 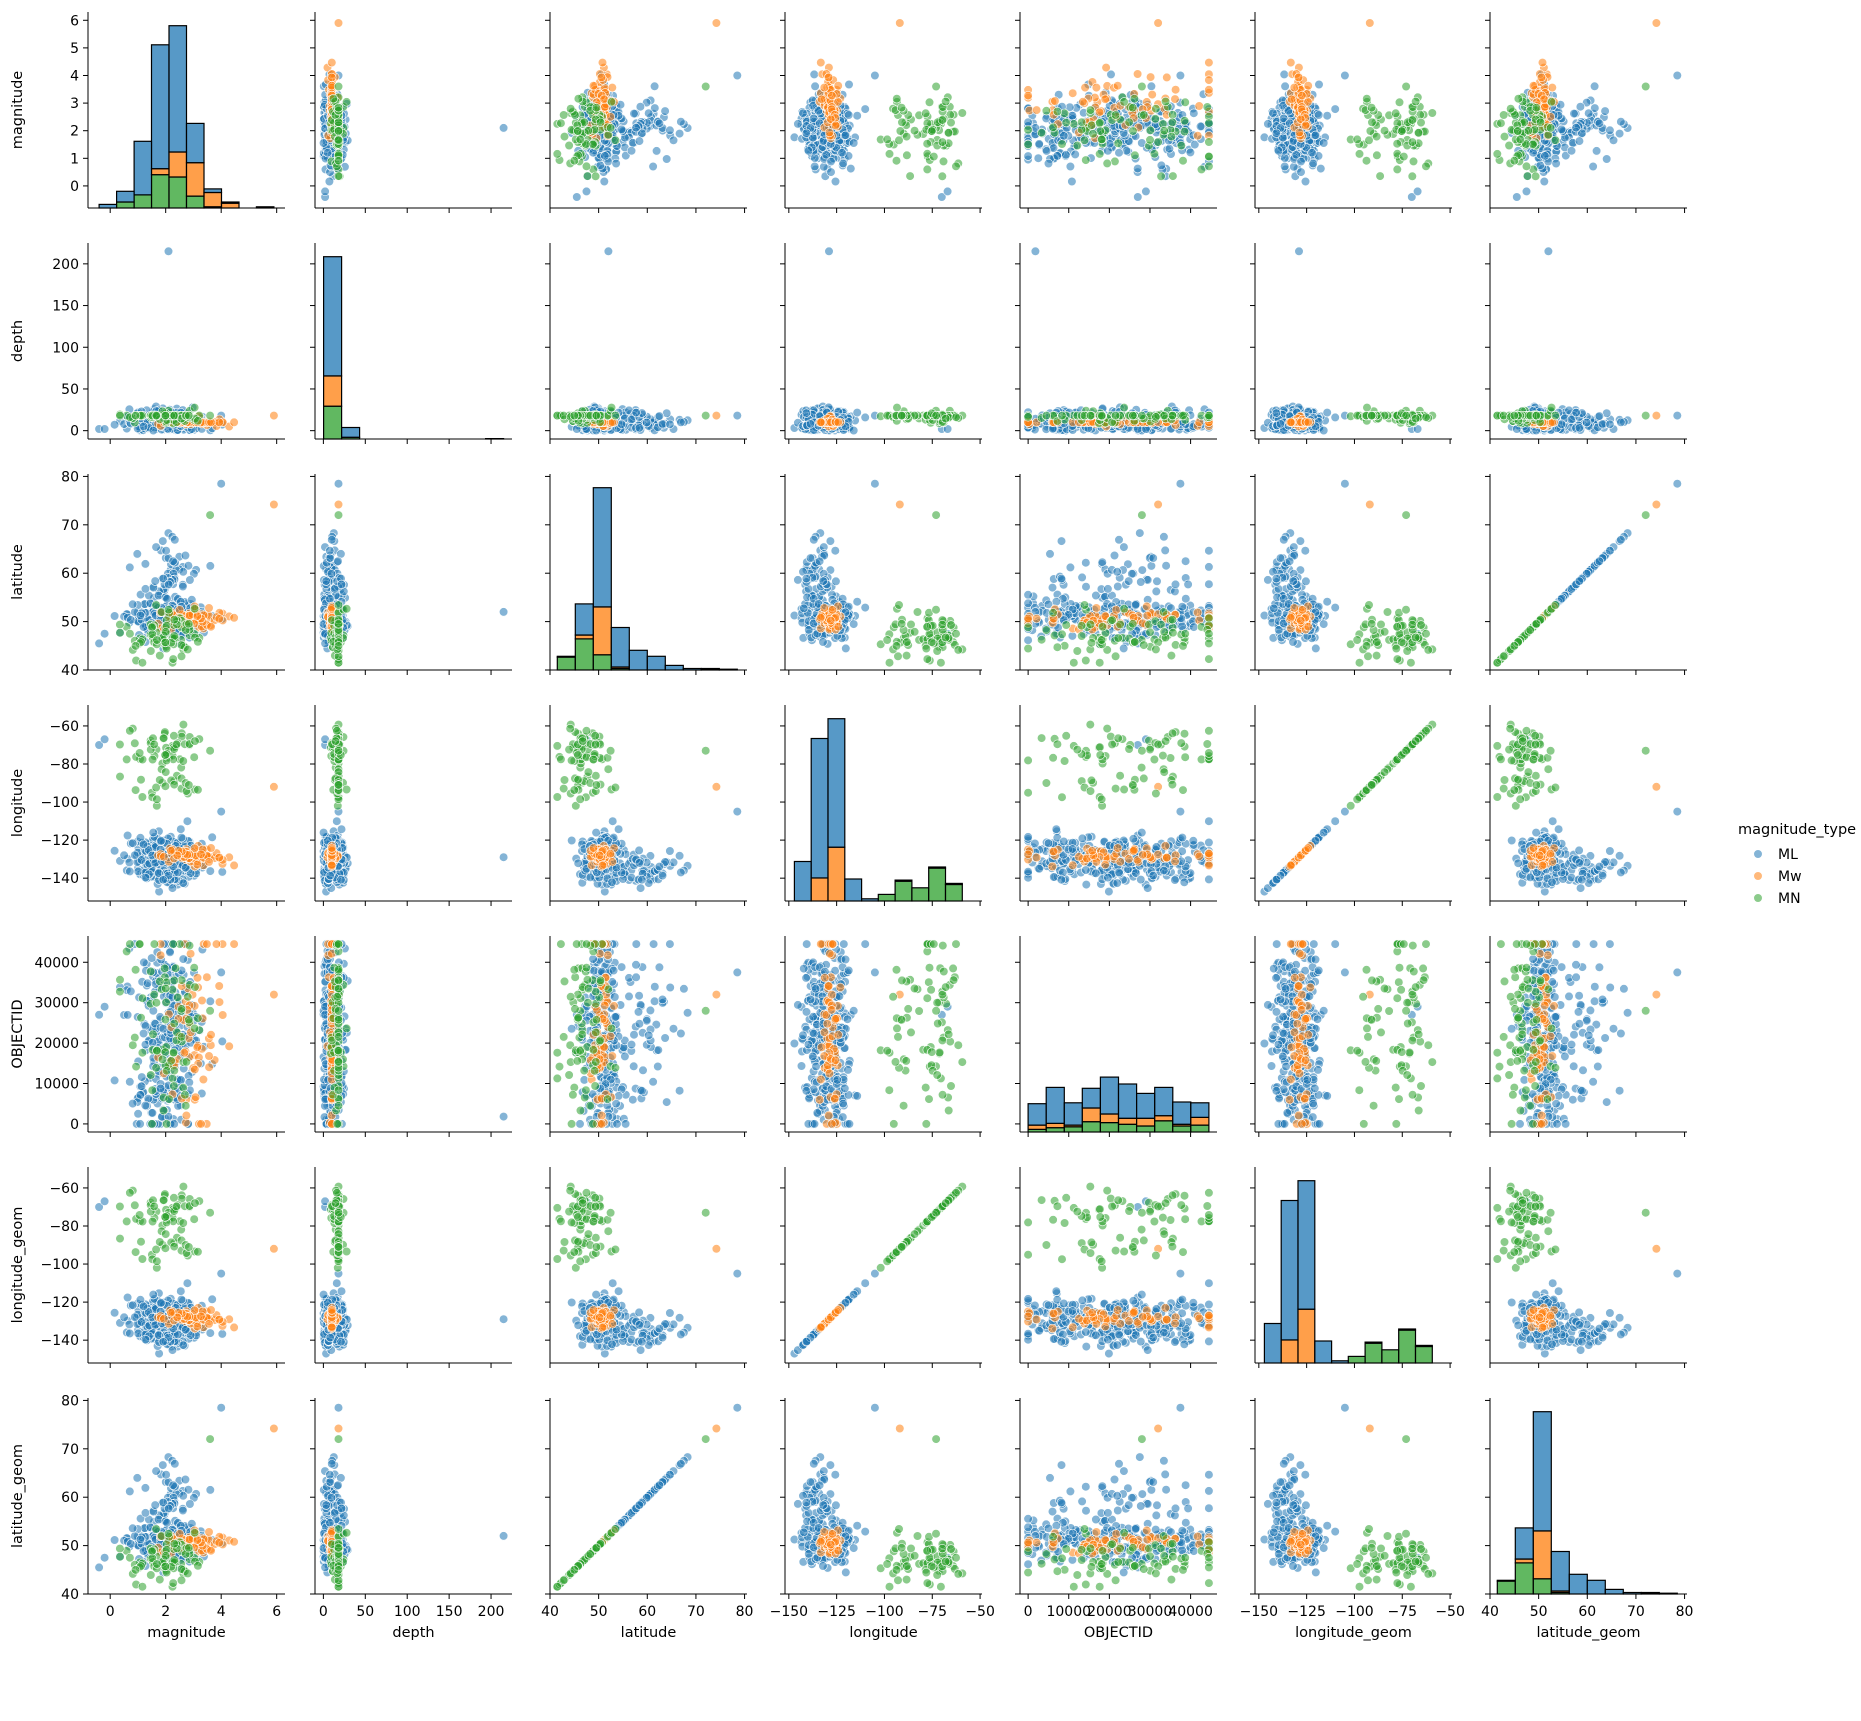 I want to click on panel-depth-vs-longitude, so click(x=881, y=343).